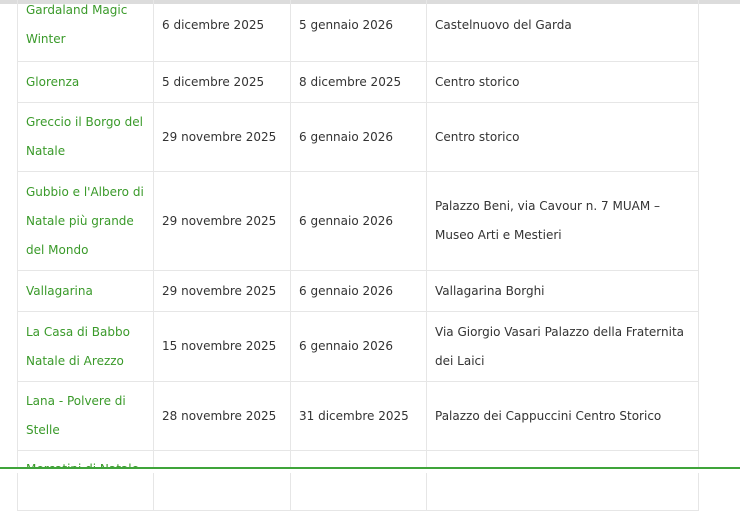  What do you see at coordinates (85, 31) in the screenshot?
I see `event-name-link: Gardaland Magic Winter` at bounding box center [85, 31].